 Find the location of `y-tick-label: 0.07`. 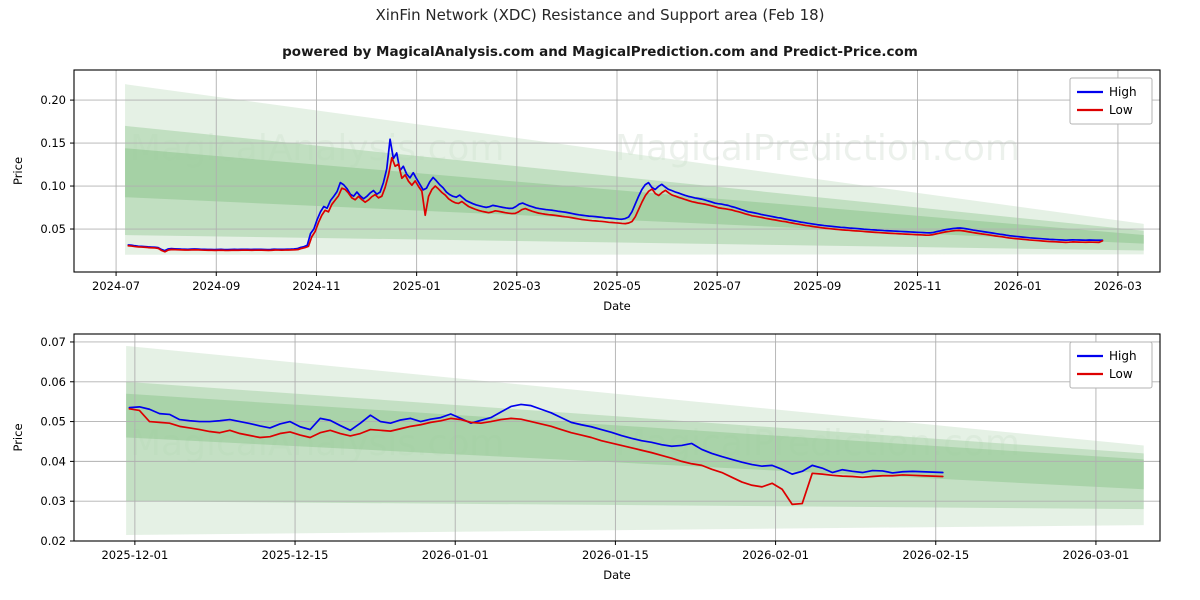

y-tick-label: 0.07 is located at coordinates (53, 342).